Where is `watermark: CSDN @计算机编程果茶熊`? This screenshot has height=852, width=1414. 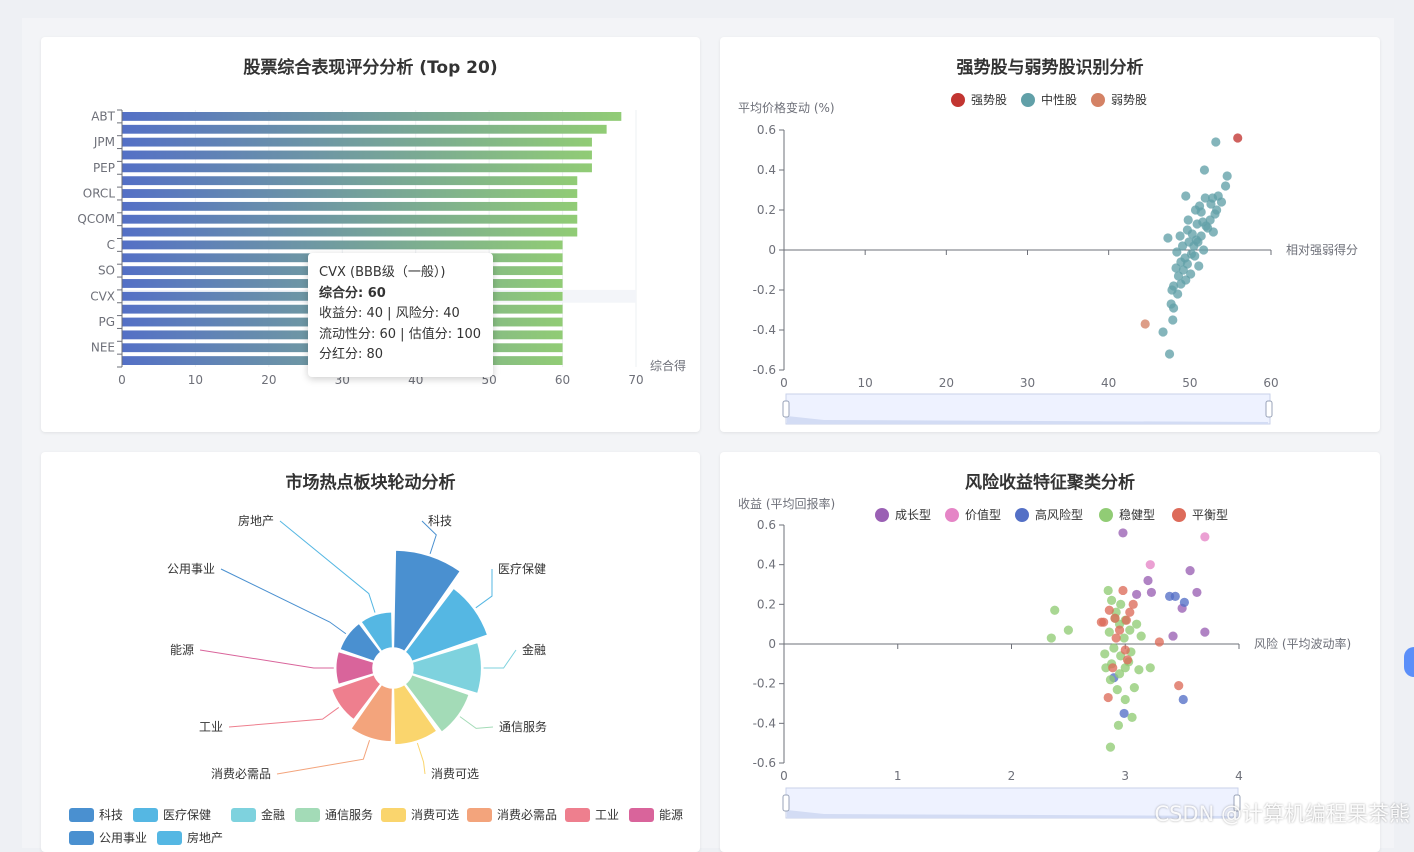
watermark: CSDN @计算机编程果茶熊 is located at coordinates (1282, 814).